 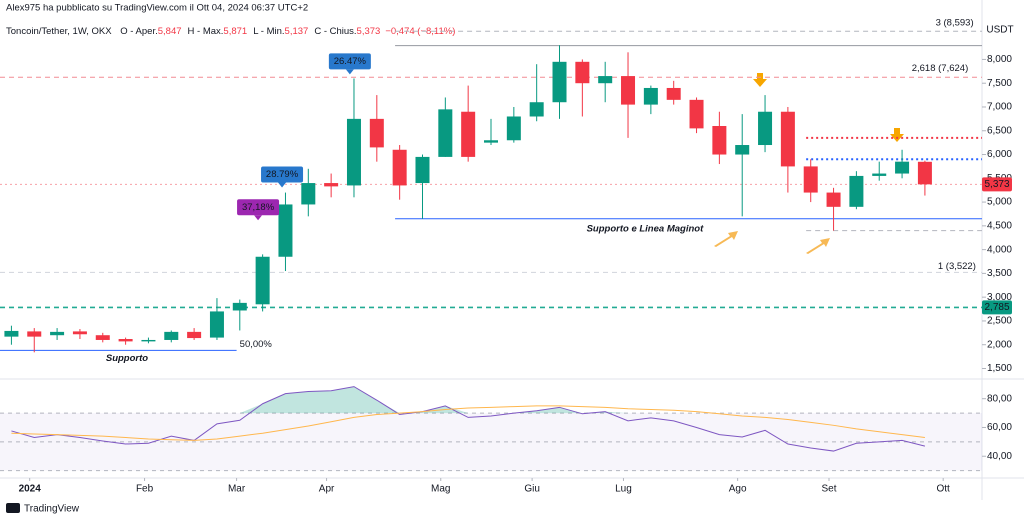 What do you see at coordinates (532, 489) in the screenshot?
I see `x-tick-label: Giu` at bounding box center [532, 489].